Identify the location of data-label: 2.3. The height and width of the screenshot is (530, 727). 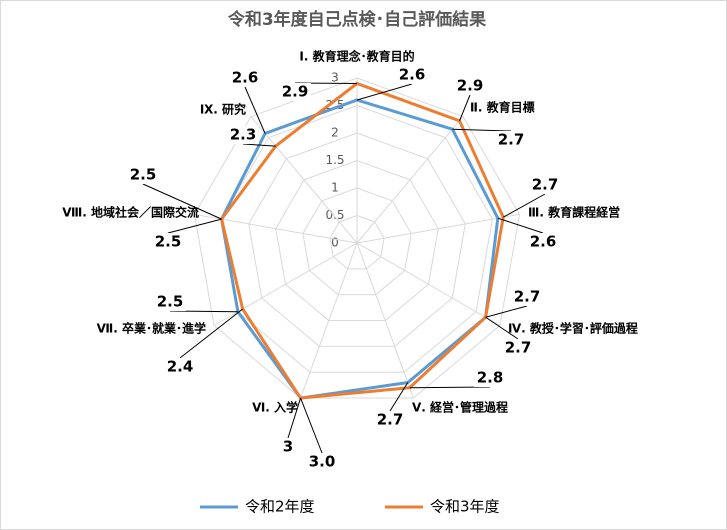
(243, 135).